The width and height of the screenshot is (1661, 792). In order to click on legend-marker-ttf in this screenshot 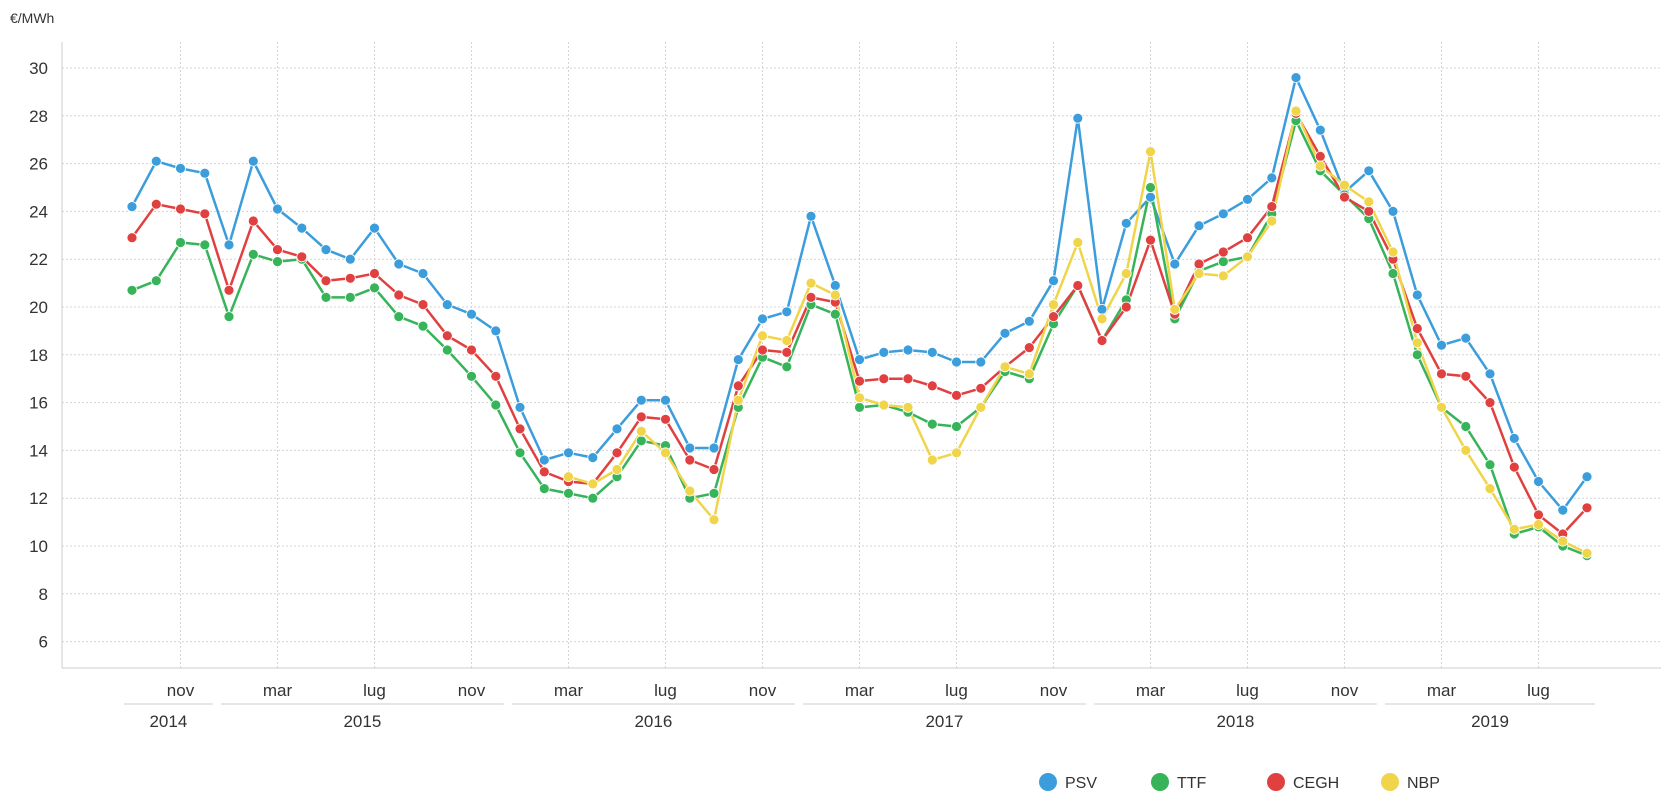, I will do `click(1160, 782)`.